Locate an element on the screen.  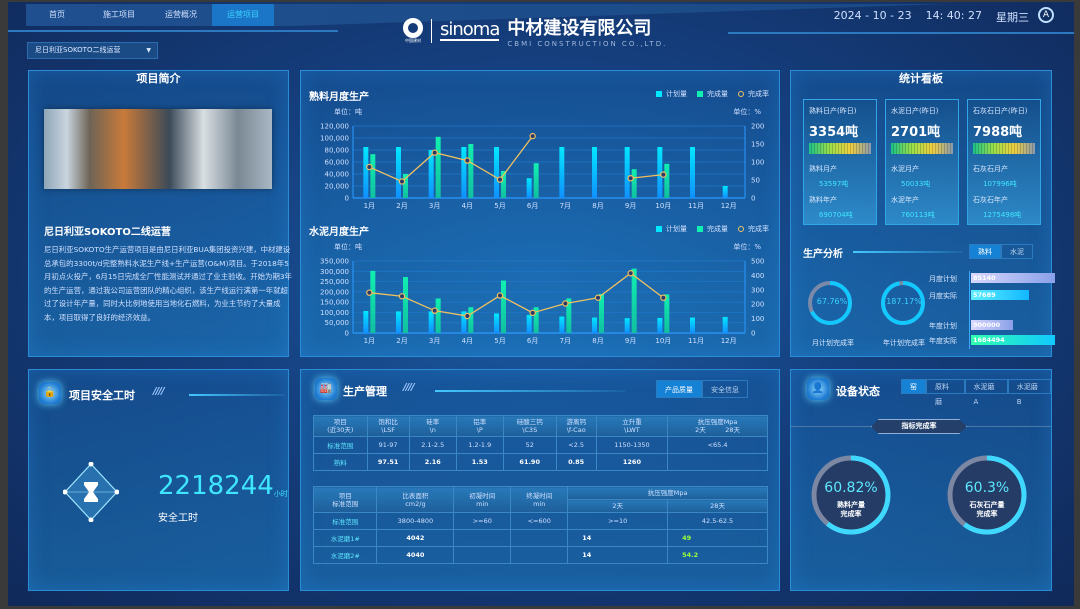
y-tick-label: 150,000 is located at coordinates (334, 303).